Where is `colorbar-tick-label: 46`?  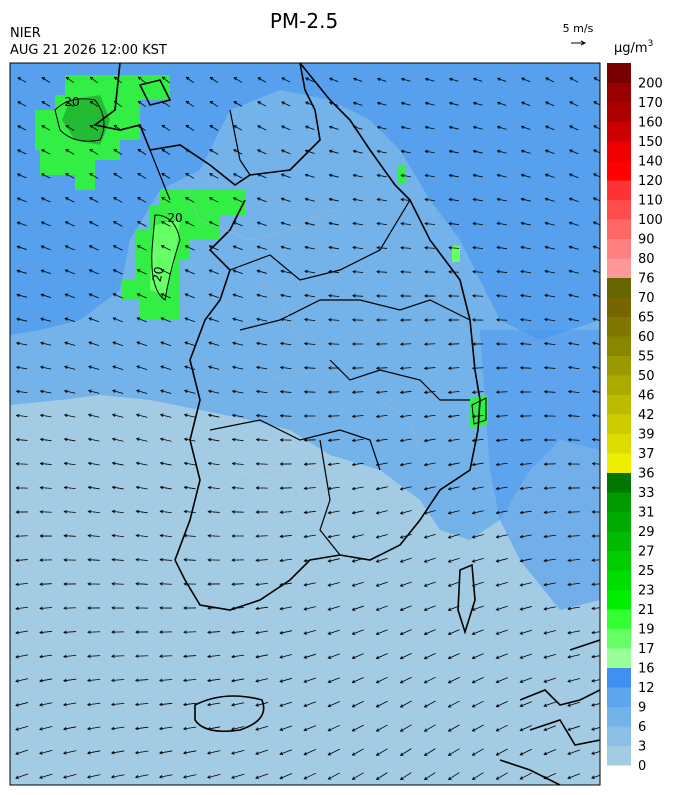
colorbar-tick-label: 46 is located at coordinates (646, 396).